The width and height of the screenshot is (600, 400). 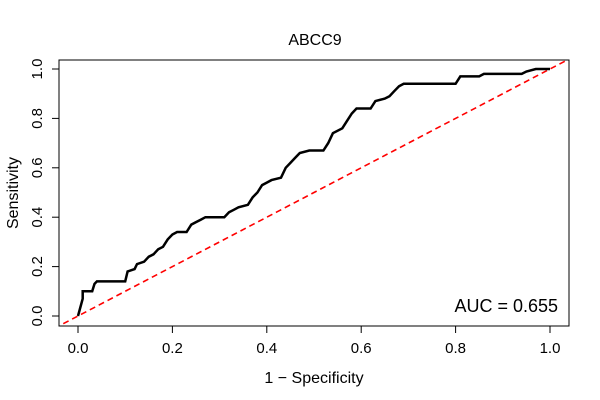 I want to click on y-axis: 0.0 0.2 0.4 0.6 0.8 1.0, so click(x=44, y=193).